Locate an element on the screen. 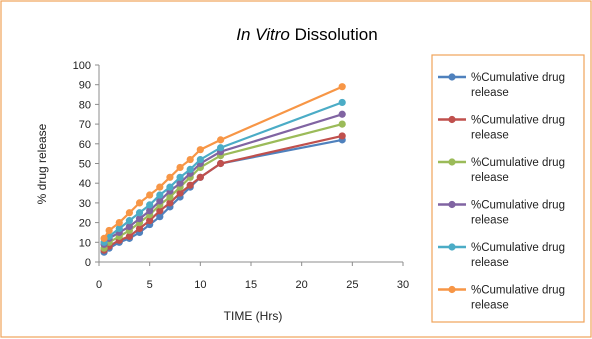  y-axis-label: % drug release is located at coordinates (42, 163).